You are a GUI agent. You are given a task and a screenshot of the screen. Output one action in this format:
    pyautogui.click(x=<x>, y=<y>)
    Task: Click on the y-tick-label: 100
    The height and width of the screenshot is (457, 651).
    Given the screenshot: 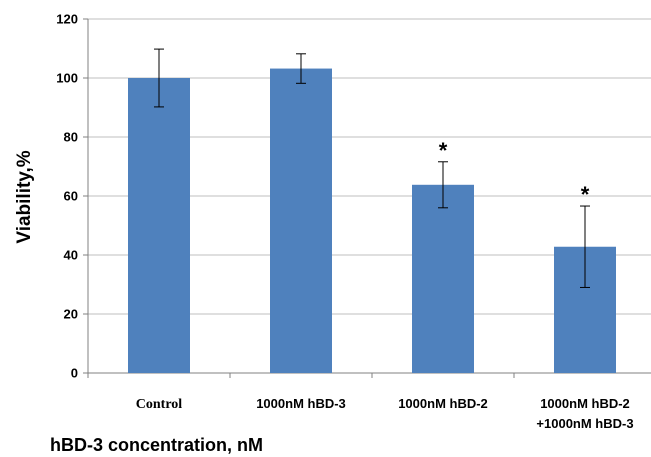 What is the action you would take?
    pyautogui.click(x=67, y=78)
    